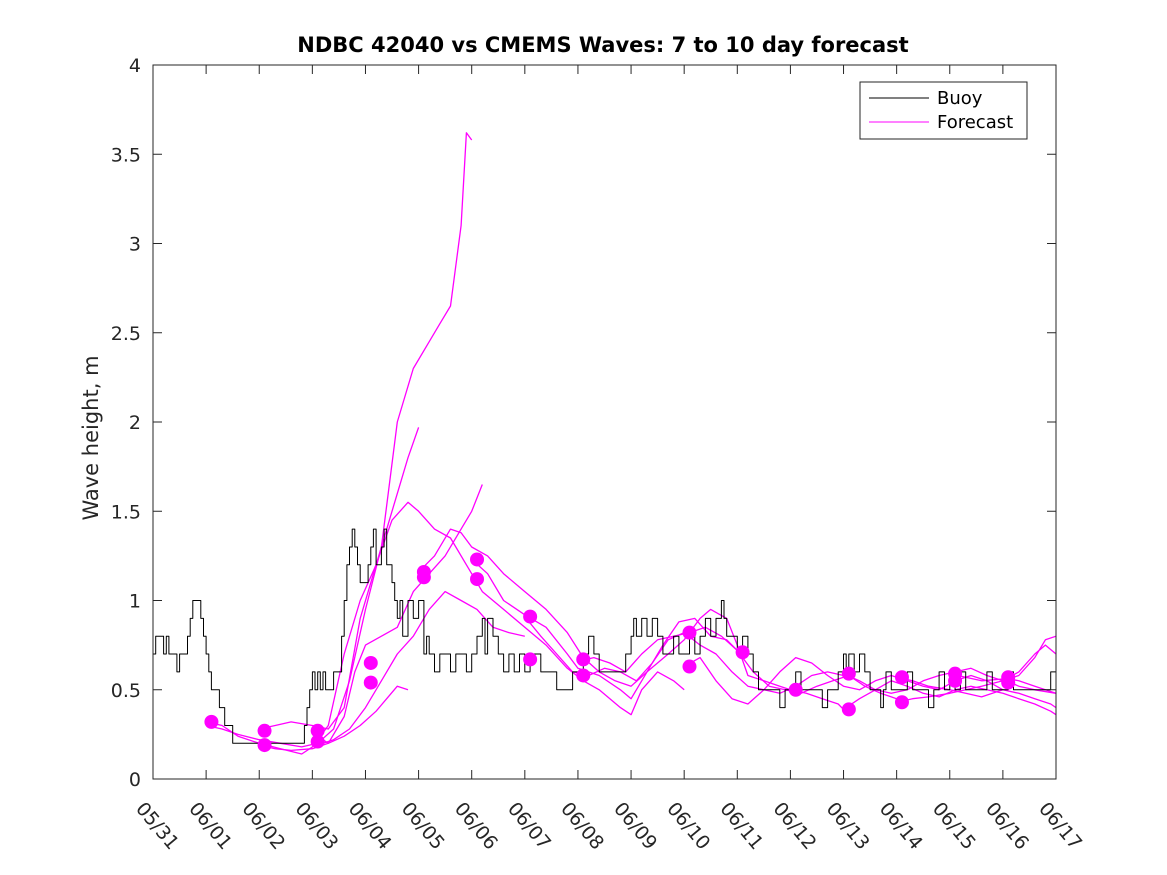 The height and width of the screenshot is (875, 1167). Describe the element at coordinates (476, 826) in the screenshot. I see `x-tick-label: 06/06` at that location.